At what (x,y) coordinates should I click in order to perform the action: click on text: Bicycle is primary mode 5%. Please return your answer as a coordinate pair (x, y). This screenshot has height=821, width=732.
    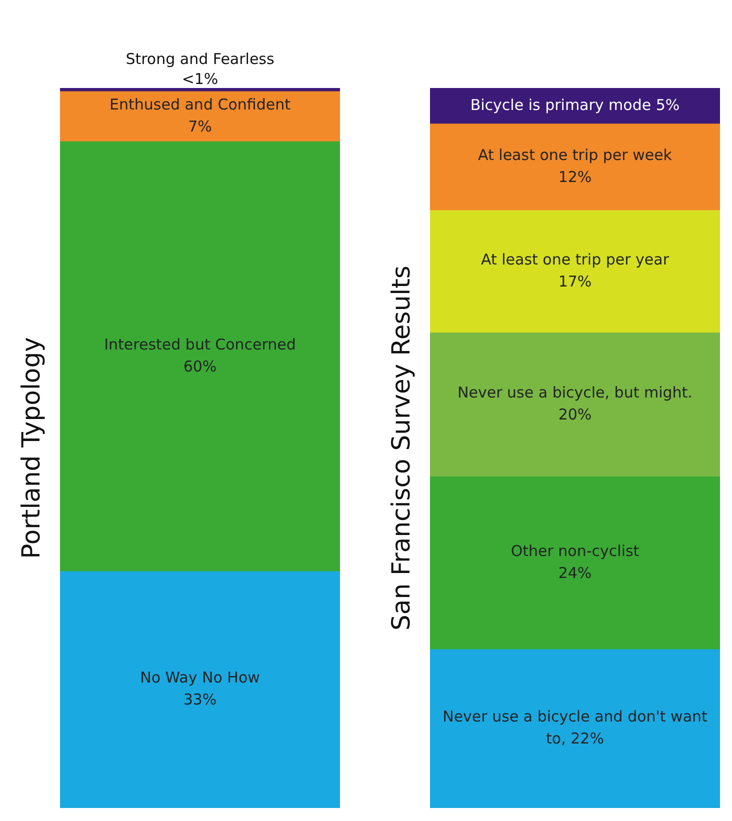
    Looking at the image, I should click on (575, 105).